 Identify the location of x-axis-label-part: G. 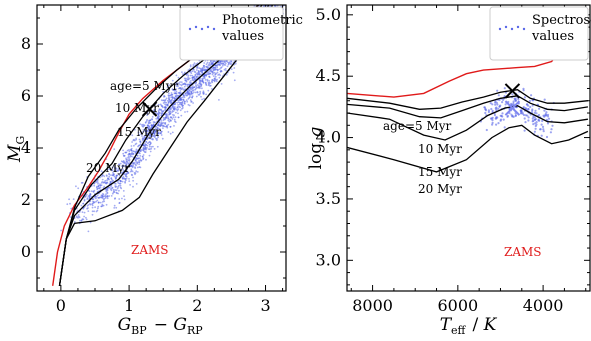
(125, 325).